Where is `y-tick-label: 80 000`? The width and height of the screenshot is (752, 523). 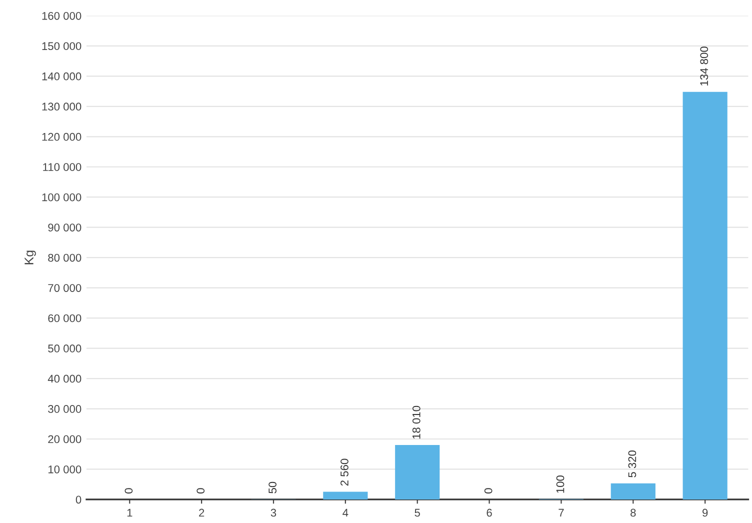 y-tick-label: 80 000 is located at coordinates (65, 258).